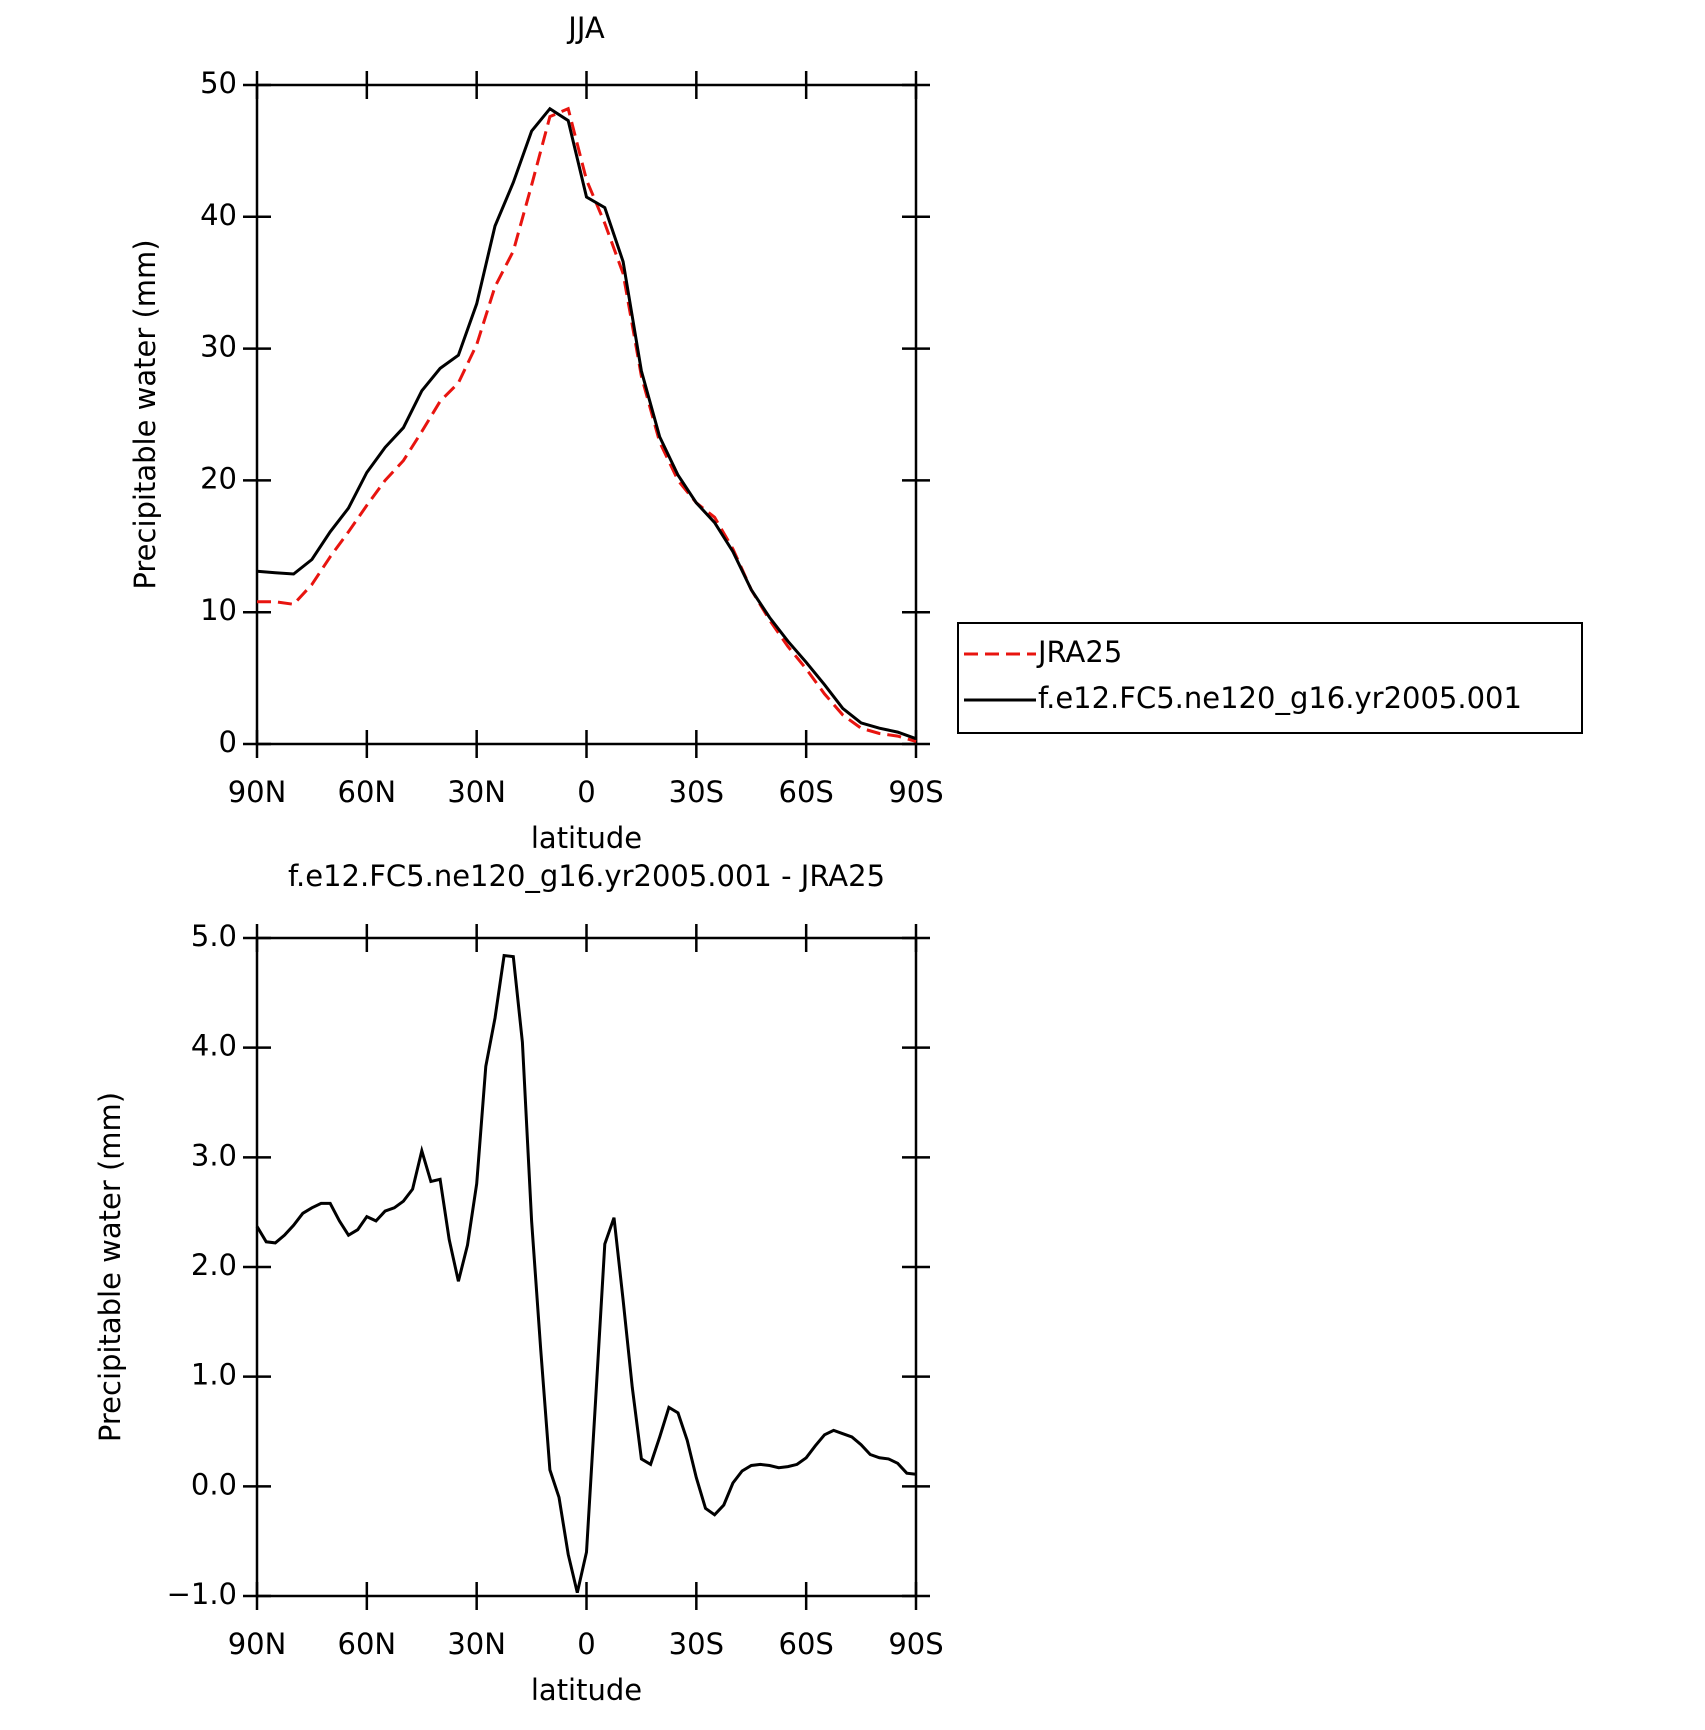 This screenshot has width=1705, height=1730. I want to click on y-tick-label: 4.0, so click(214, 1046).